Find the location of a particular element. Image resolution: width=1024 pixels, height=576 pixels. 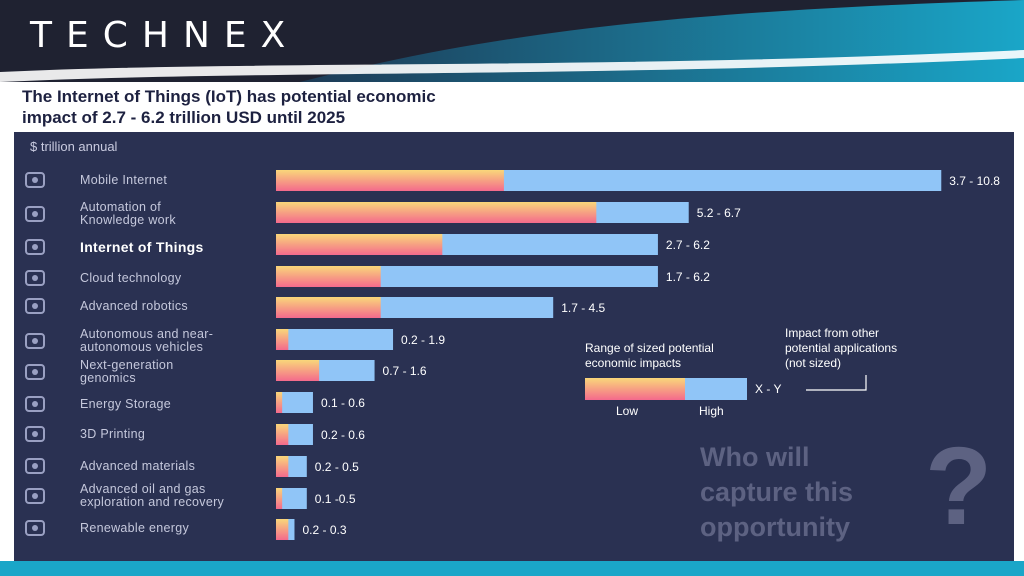

materials-icon is located at coordinates (35, 466).